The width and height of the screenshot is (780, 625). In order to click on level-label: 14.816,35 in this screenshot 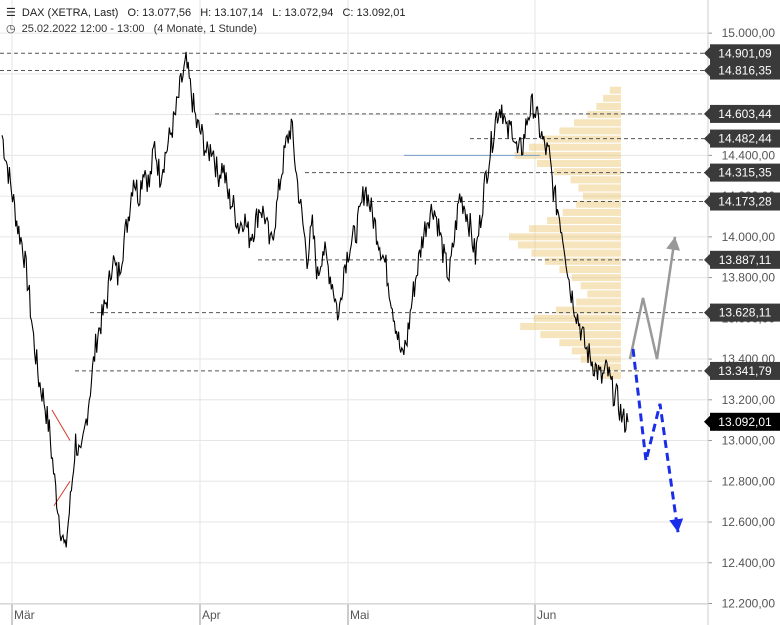, I will do `click(742, 70)`.